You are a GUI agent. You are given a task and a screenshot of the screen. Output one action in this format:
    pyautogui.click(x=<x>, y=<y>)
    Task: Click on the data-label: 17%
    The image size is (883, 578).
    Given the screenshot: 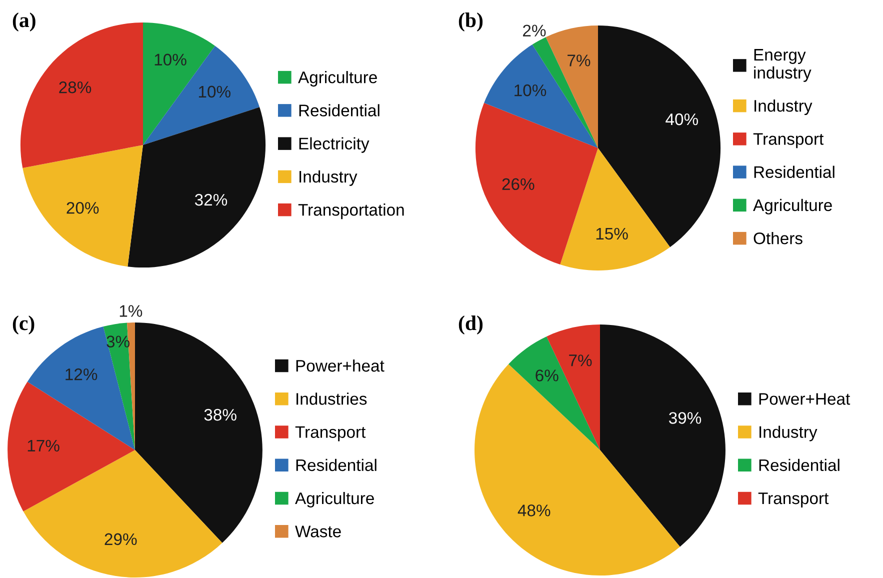 What is the action you would take?
    pyautogui.click(x=44, y=446)
    